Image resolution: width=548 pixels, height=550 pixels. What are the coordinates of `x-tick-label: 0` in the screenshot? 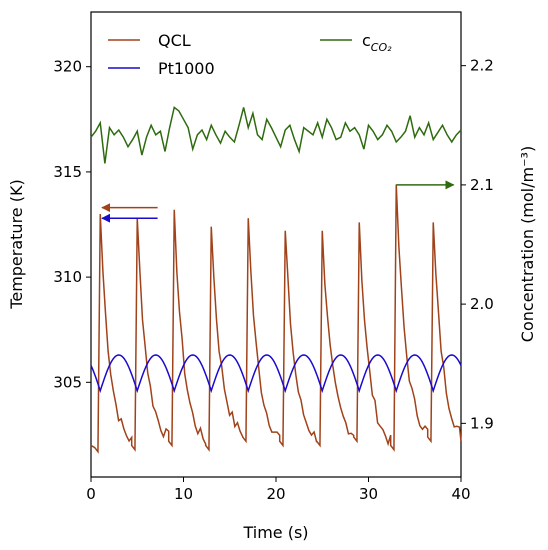 It's located at (91, 494).